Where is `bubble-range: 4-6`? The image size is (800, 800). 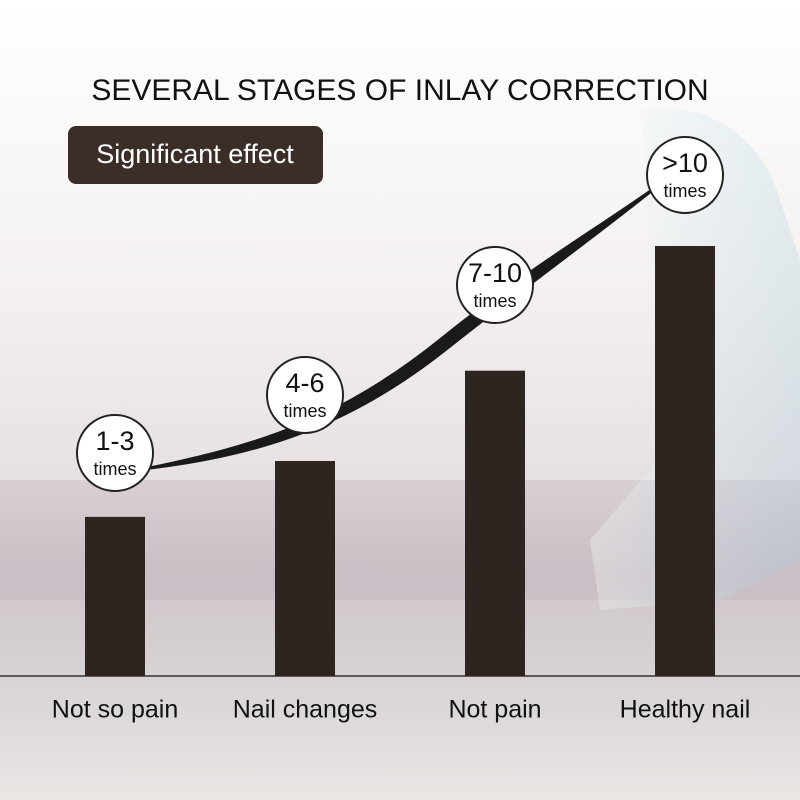 bubble-range: 4-6 is located at coordinates (304, 383).